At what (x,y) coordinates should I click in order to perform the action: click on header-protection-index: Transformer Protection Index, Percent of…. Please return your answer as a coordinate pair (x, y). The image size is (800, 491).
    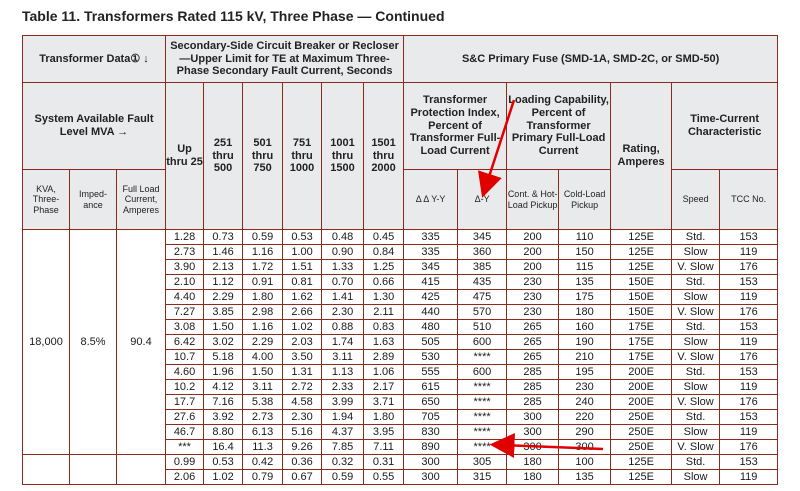
    Looking at the image, I should click on (455, 126).